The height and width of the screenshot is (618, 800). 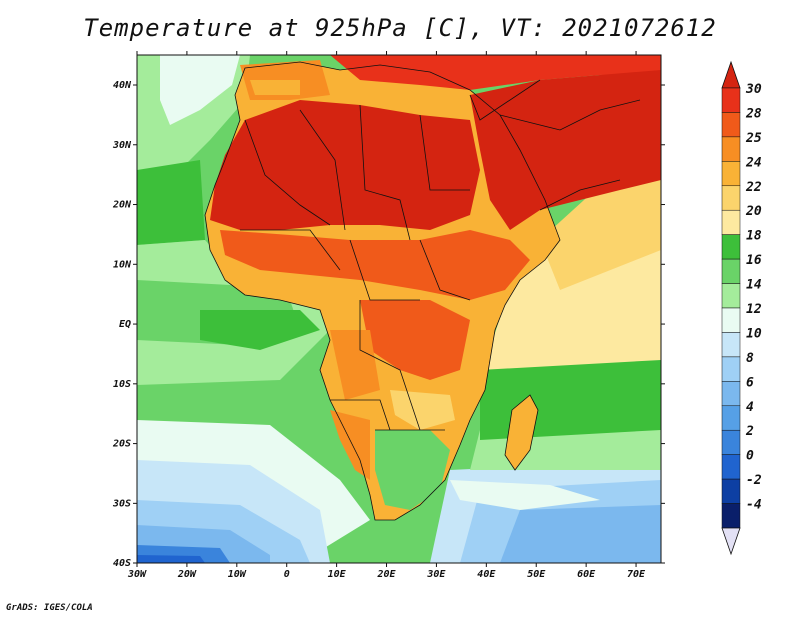 What do you see at coordinates (122, 85) in the screenshot?
I see `lat-tick-label: 40N` at bounding box center [122, 85].